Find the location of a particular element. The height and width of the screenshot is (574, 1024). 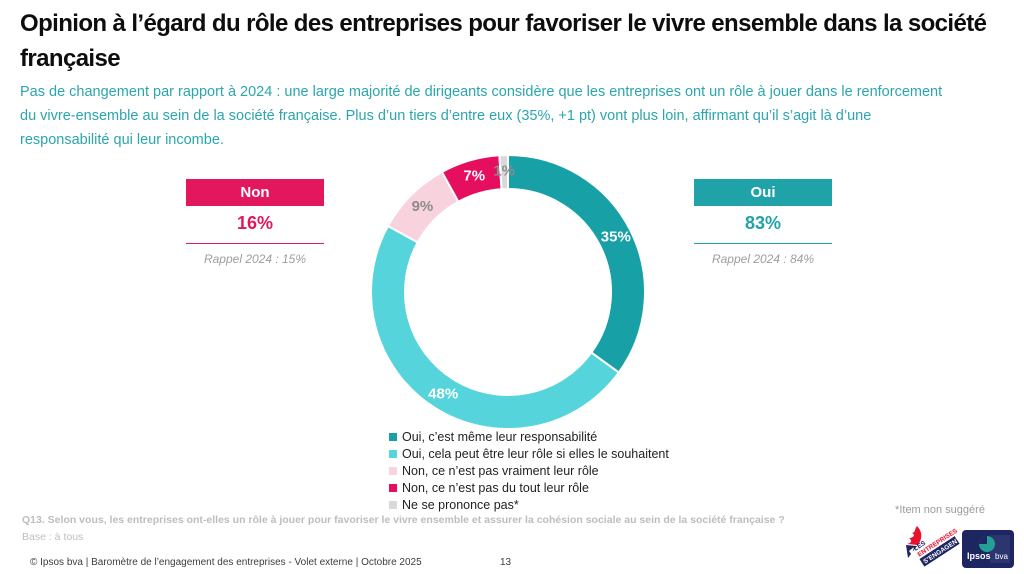

oui-value: 83% is located at coordinates (763, 223).